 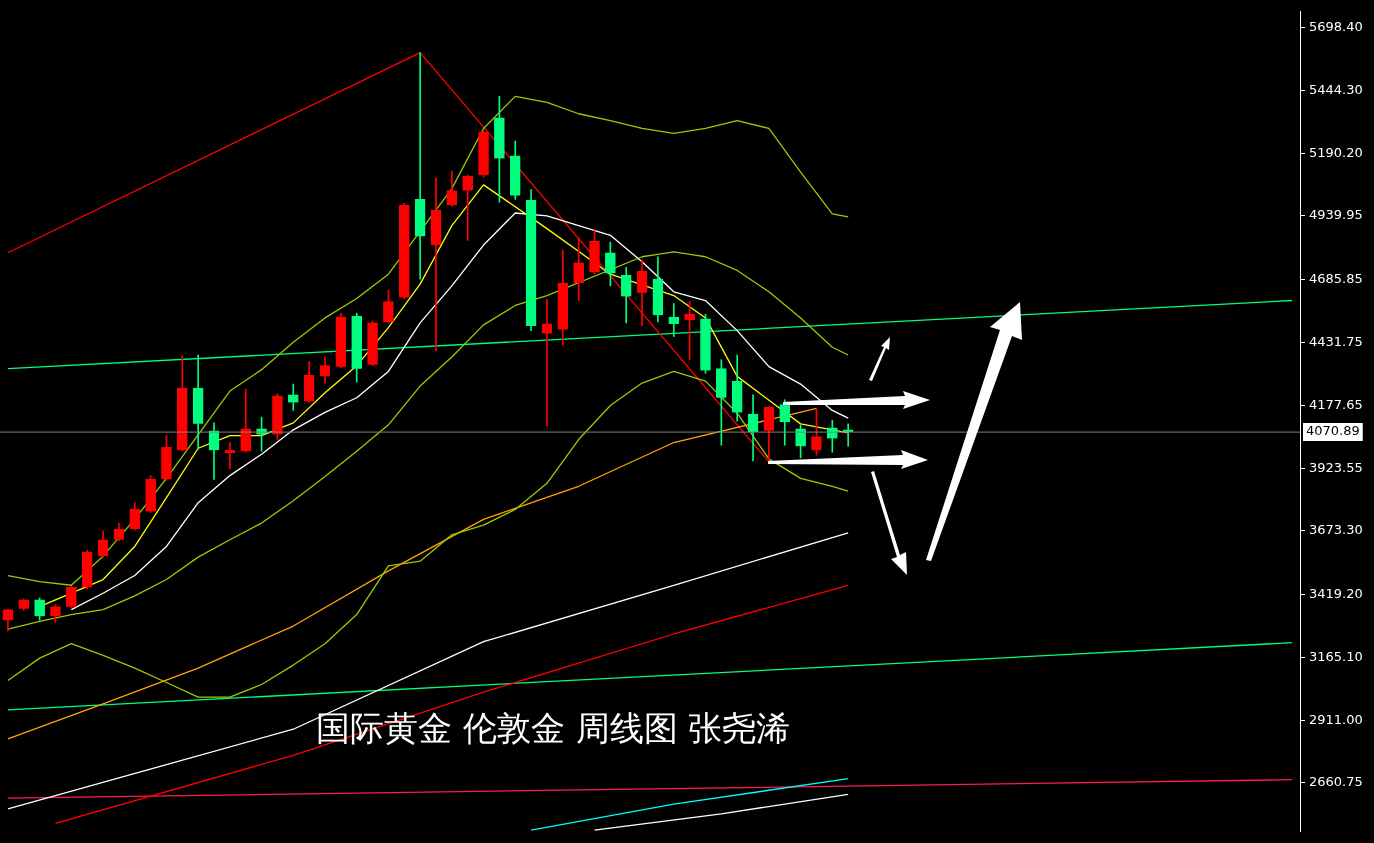 What do you see at coordinates (1336, 719) in the screenshot?
I see `y-tick-label: 2911.00` at bounding box center [1336, 719].